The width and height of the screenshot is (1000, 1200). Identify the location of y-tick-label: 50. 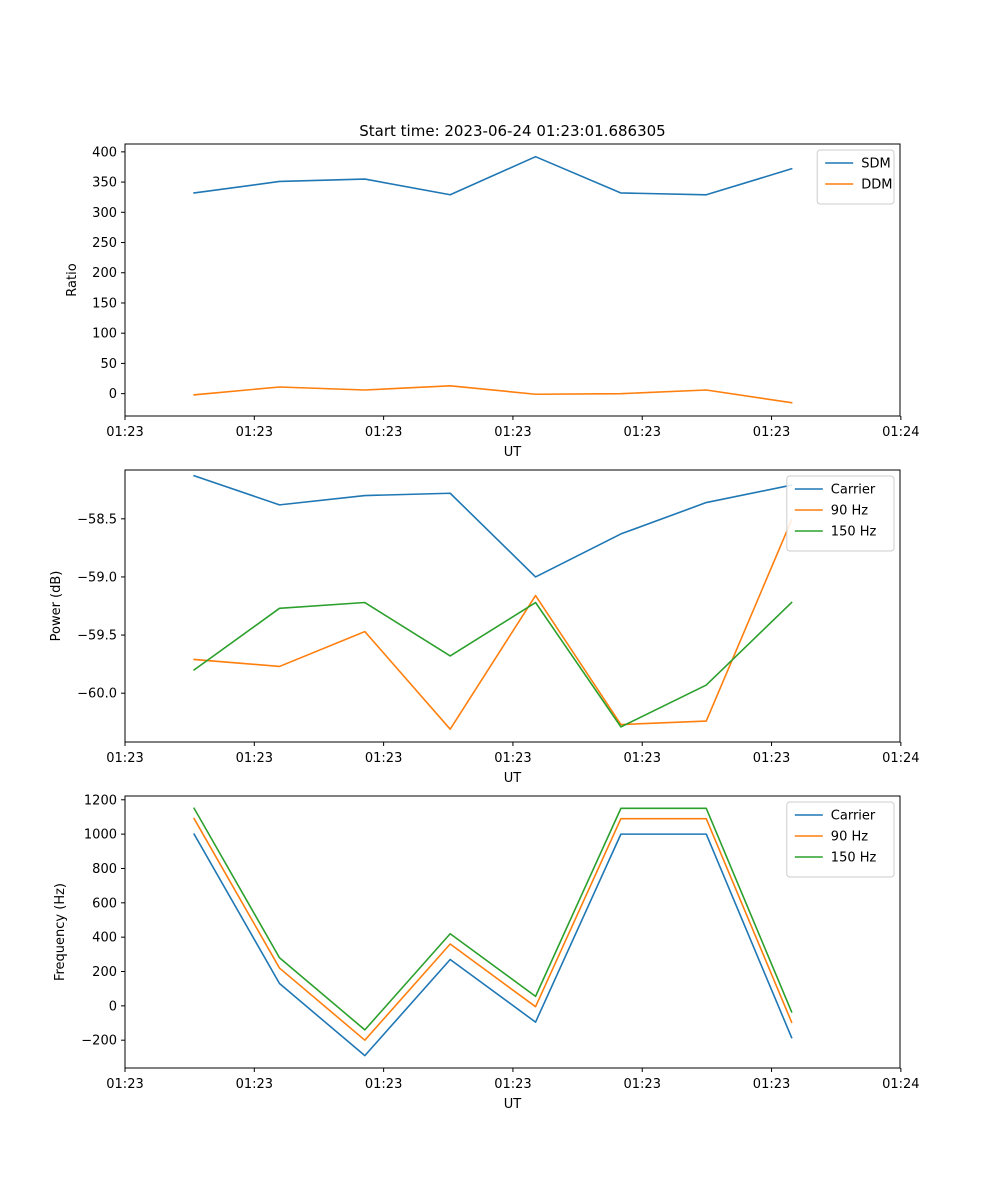
(108, 364).